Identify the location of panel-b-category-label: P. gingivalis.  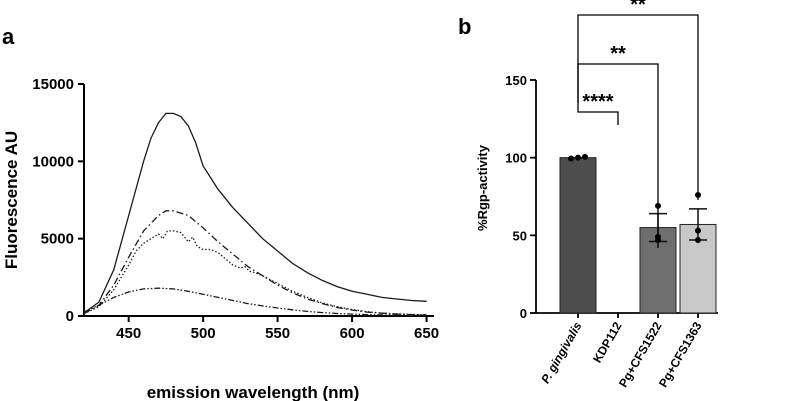
(561, 352).